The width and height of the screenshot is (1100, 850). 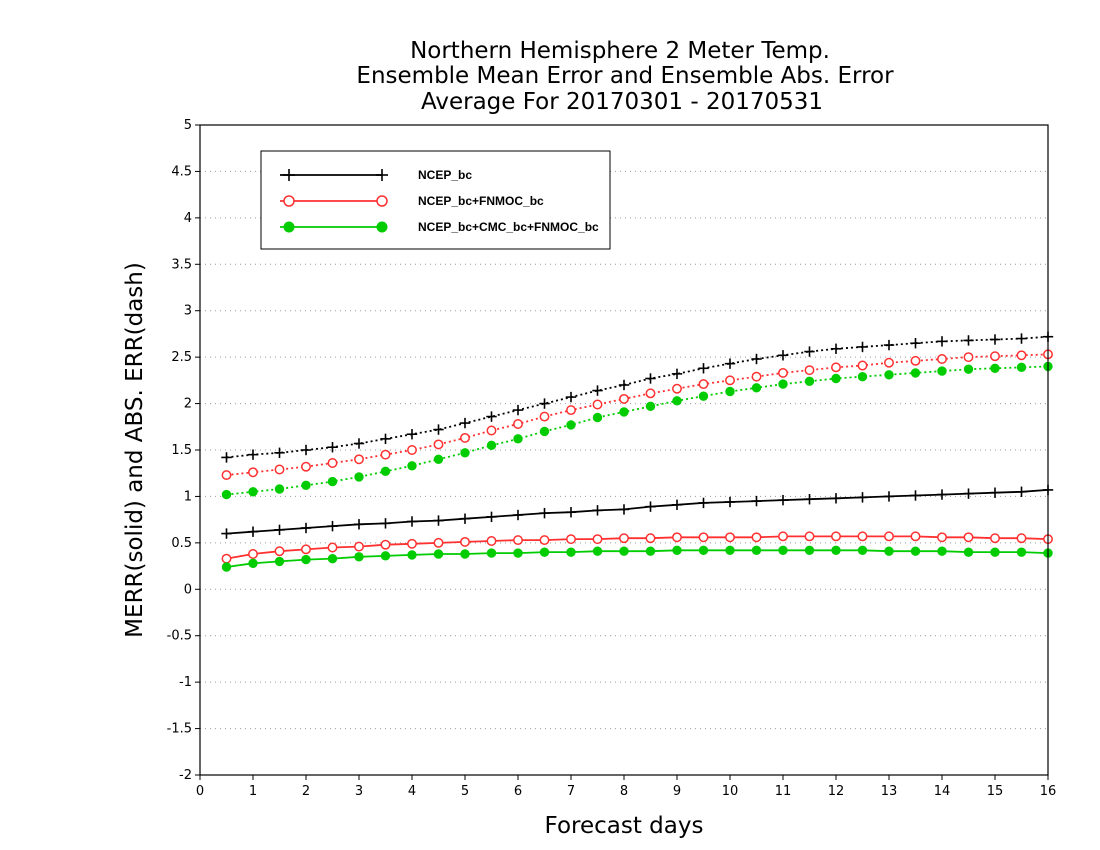 I want to click on y-tick-label: 2.5, so click(x=181, y=357).